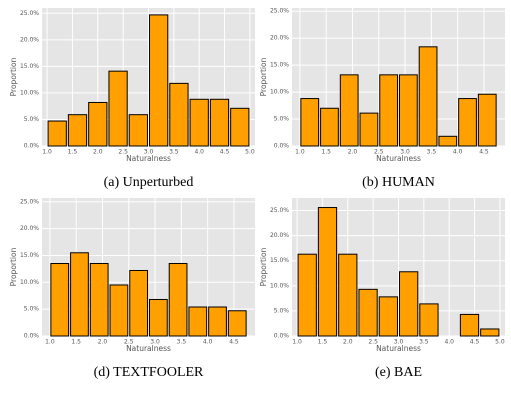 The height and width of the screenshot is (400, 511). Describe the element at coordinates (149, 372) in the screenshot. I see `caption: (d) TEXTFOOLER` at that location.